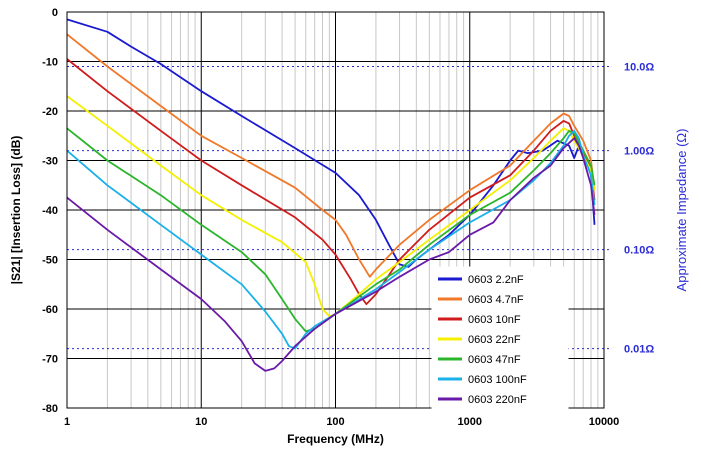 This screenshot has width=701, height=450. I want to click on y-tick-label: 0, so click(55, 13).